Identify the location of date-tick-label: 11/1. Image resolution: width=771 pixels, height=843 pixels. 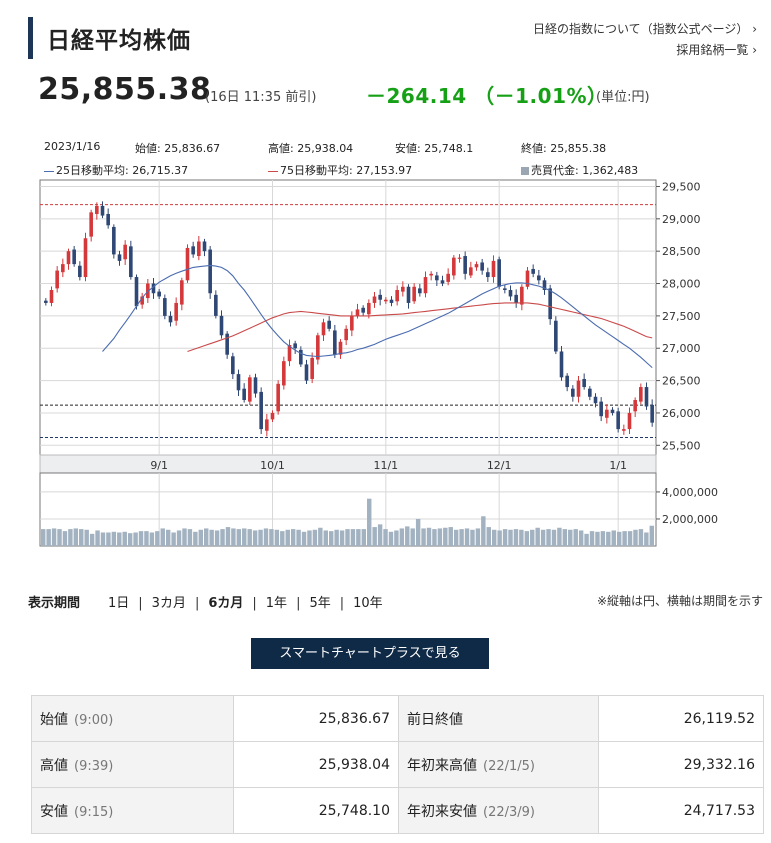
(385, 465).